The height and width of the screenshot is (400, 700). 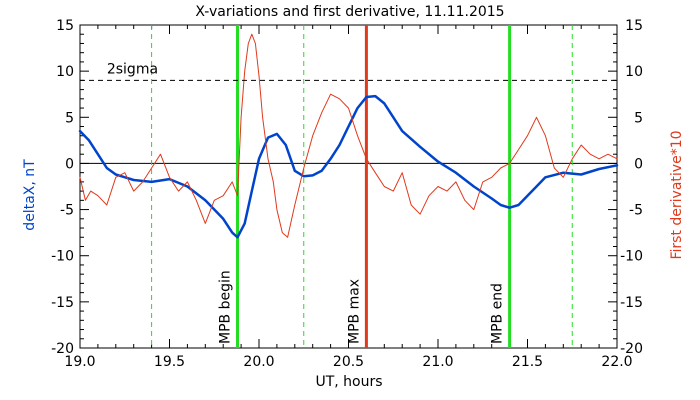 What do you see at coordinates (79, 362) in the screenshot?
I see `x-tick-label: 19.0` at bounding box center [79, 362].